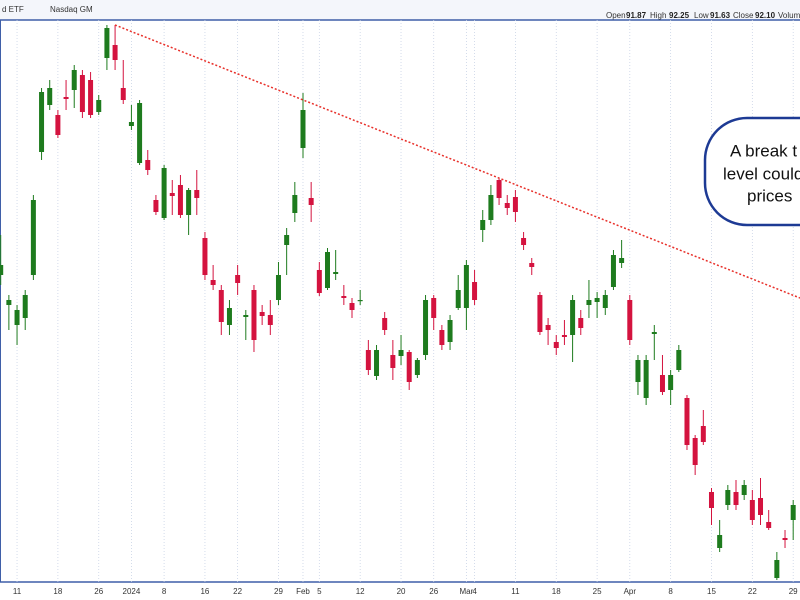 The width and height of the screenshot is (800, 600). What do you see at coordinates (763, 150) in the screenshot?
I see `callout-text: A break t` at bounding box center [763, 150].